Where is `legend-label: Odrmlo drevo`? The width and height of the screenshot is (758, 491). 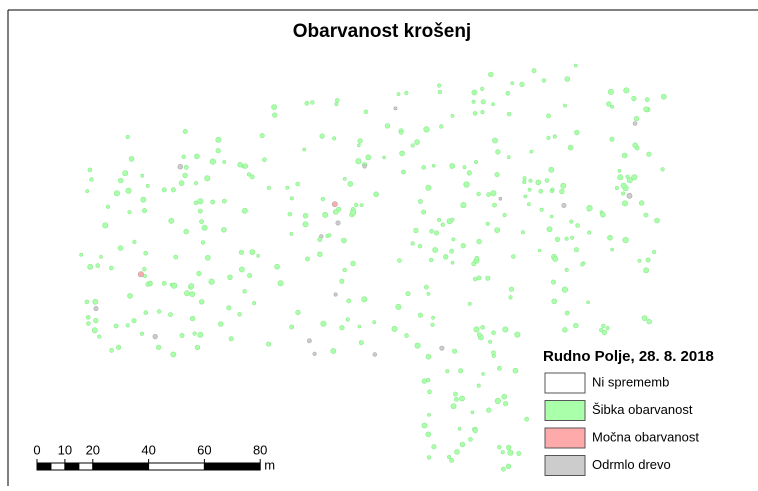 legend-label: Odrmlo drevo is located at coordinates (631, 464).